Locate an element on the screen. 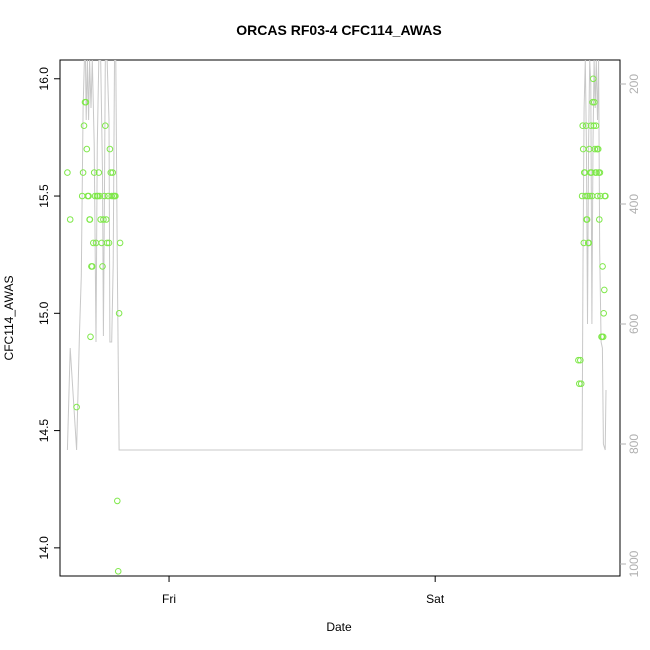 The height and width of the screenshot is (650, 650). y2-axis: 200 400 600 800 1000 is located at coordinates (630, 325).